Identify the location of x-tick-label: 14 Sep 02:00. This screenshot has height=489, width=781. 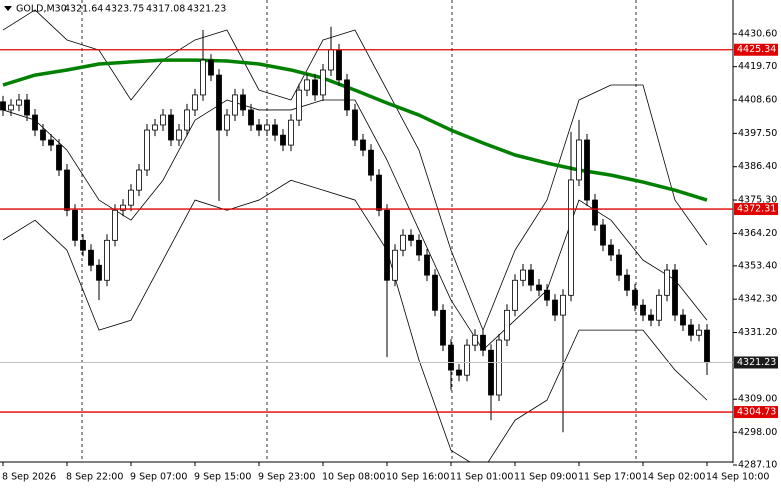
(673, 477).